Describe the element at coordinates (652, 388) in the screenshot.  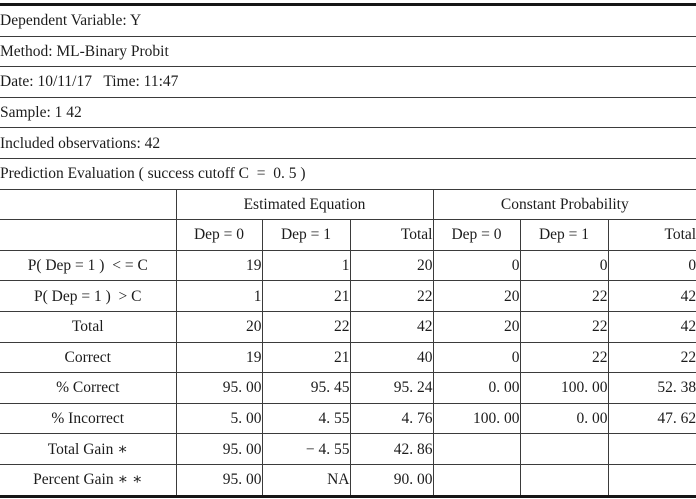
I see `cell-value: 52. 38` at that location.